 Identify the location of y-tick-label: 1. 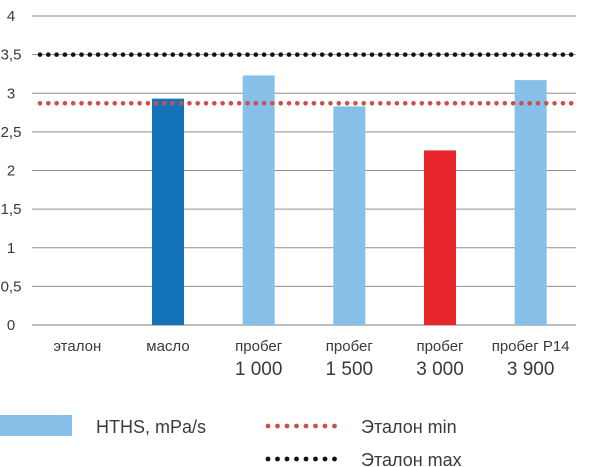
(11, 248).